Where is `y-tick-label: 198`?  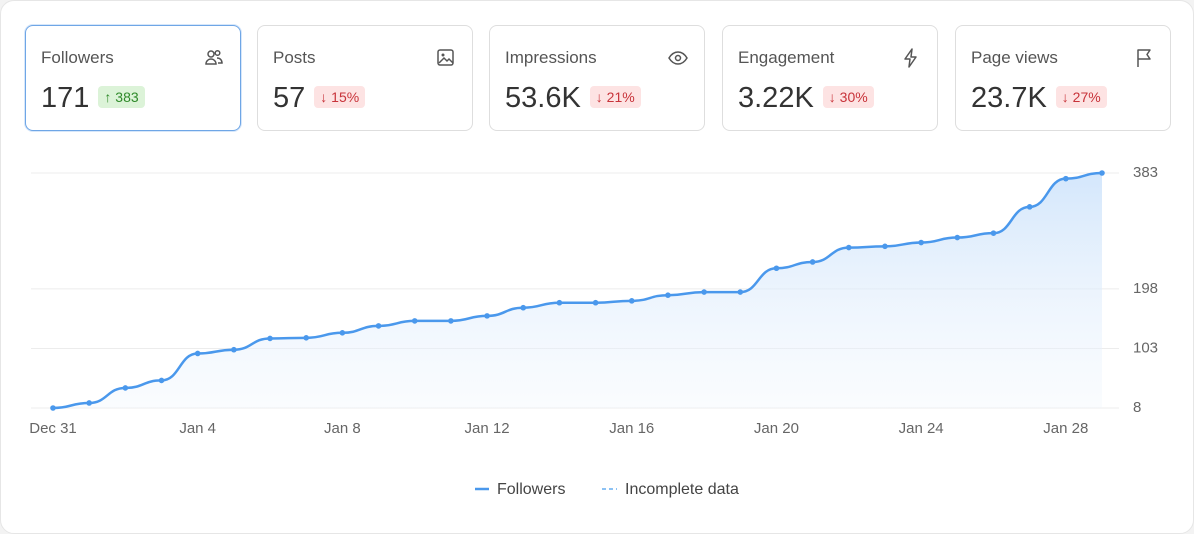 y-tick-label: 198 is located at coordinates (1145, 288).